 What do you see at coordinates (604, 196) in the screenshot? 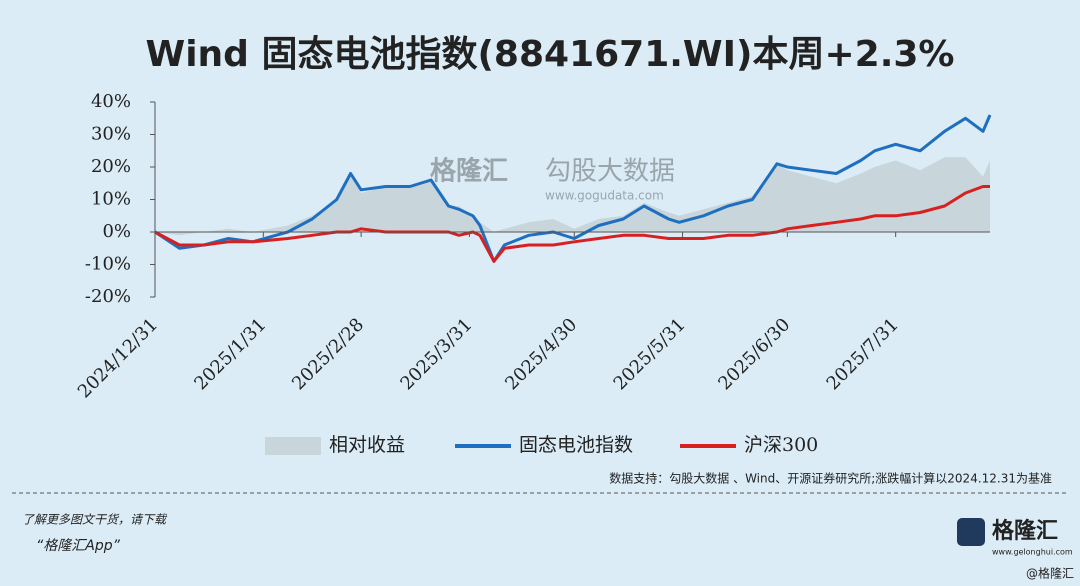
I see `watermark-site: www.gogudata.com` at bounding box center [604, 196].